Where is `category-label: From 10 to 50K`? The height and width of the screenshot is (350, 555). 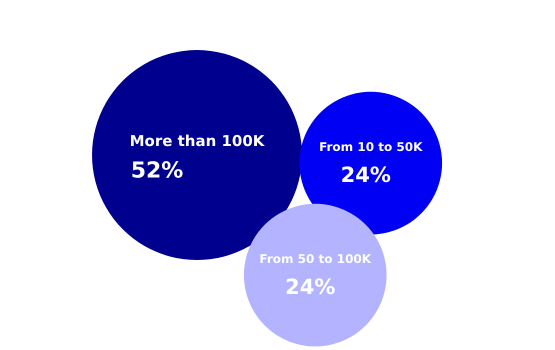
category-label: From 10 to 50K is located at coordinates (371, 147).